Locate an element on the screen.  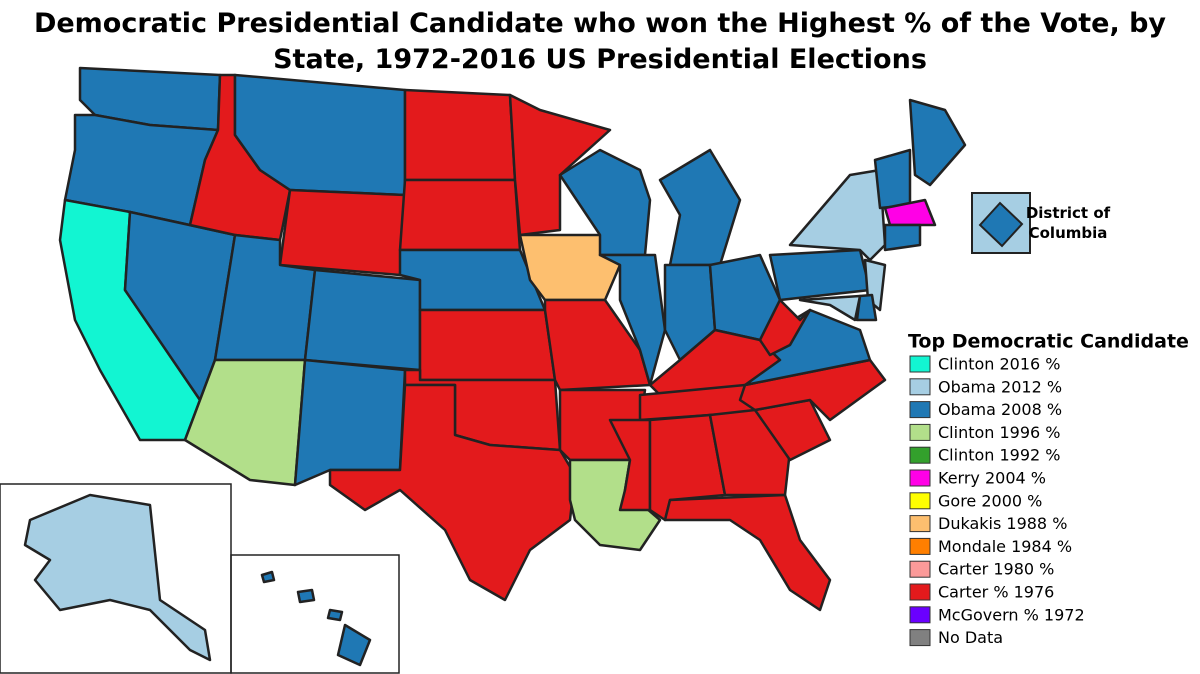
legend-label: Clinton 1992 % is located at coordinates (999, 455).